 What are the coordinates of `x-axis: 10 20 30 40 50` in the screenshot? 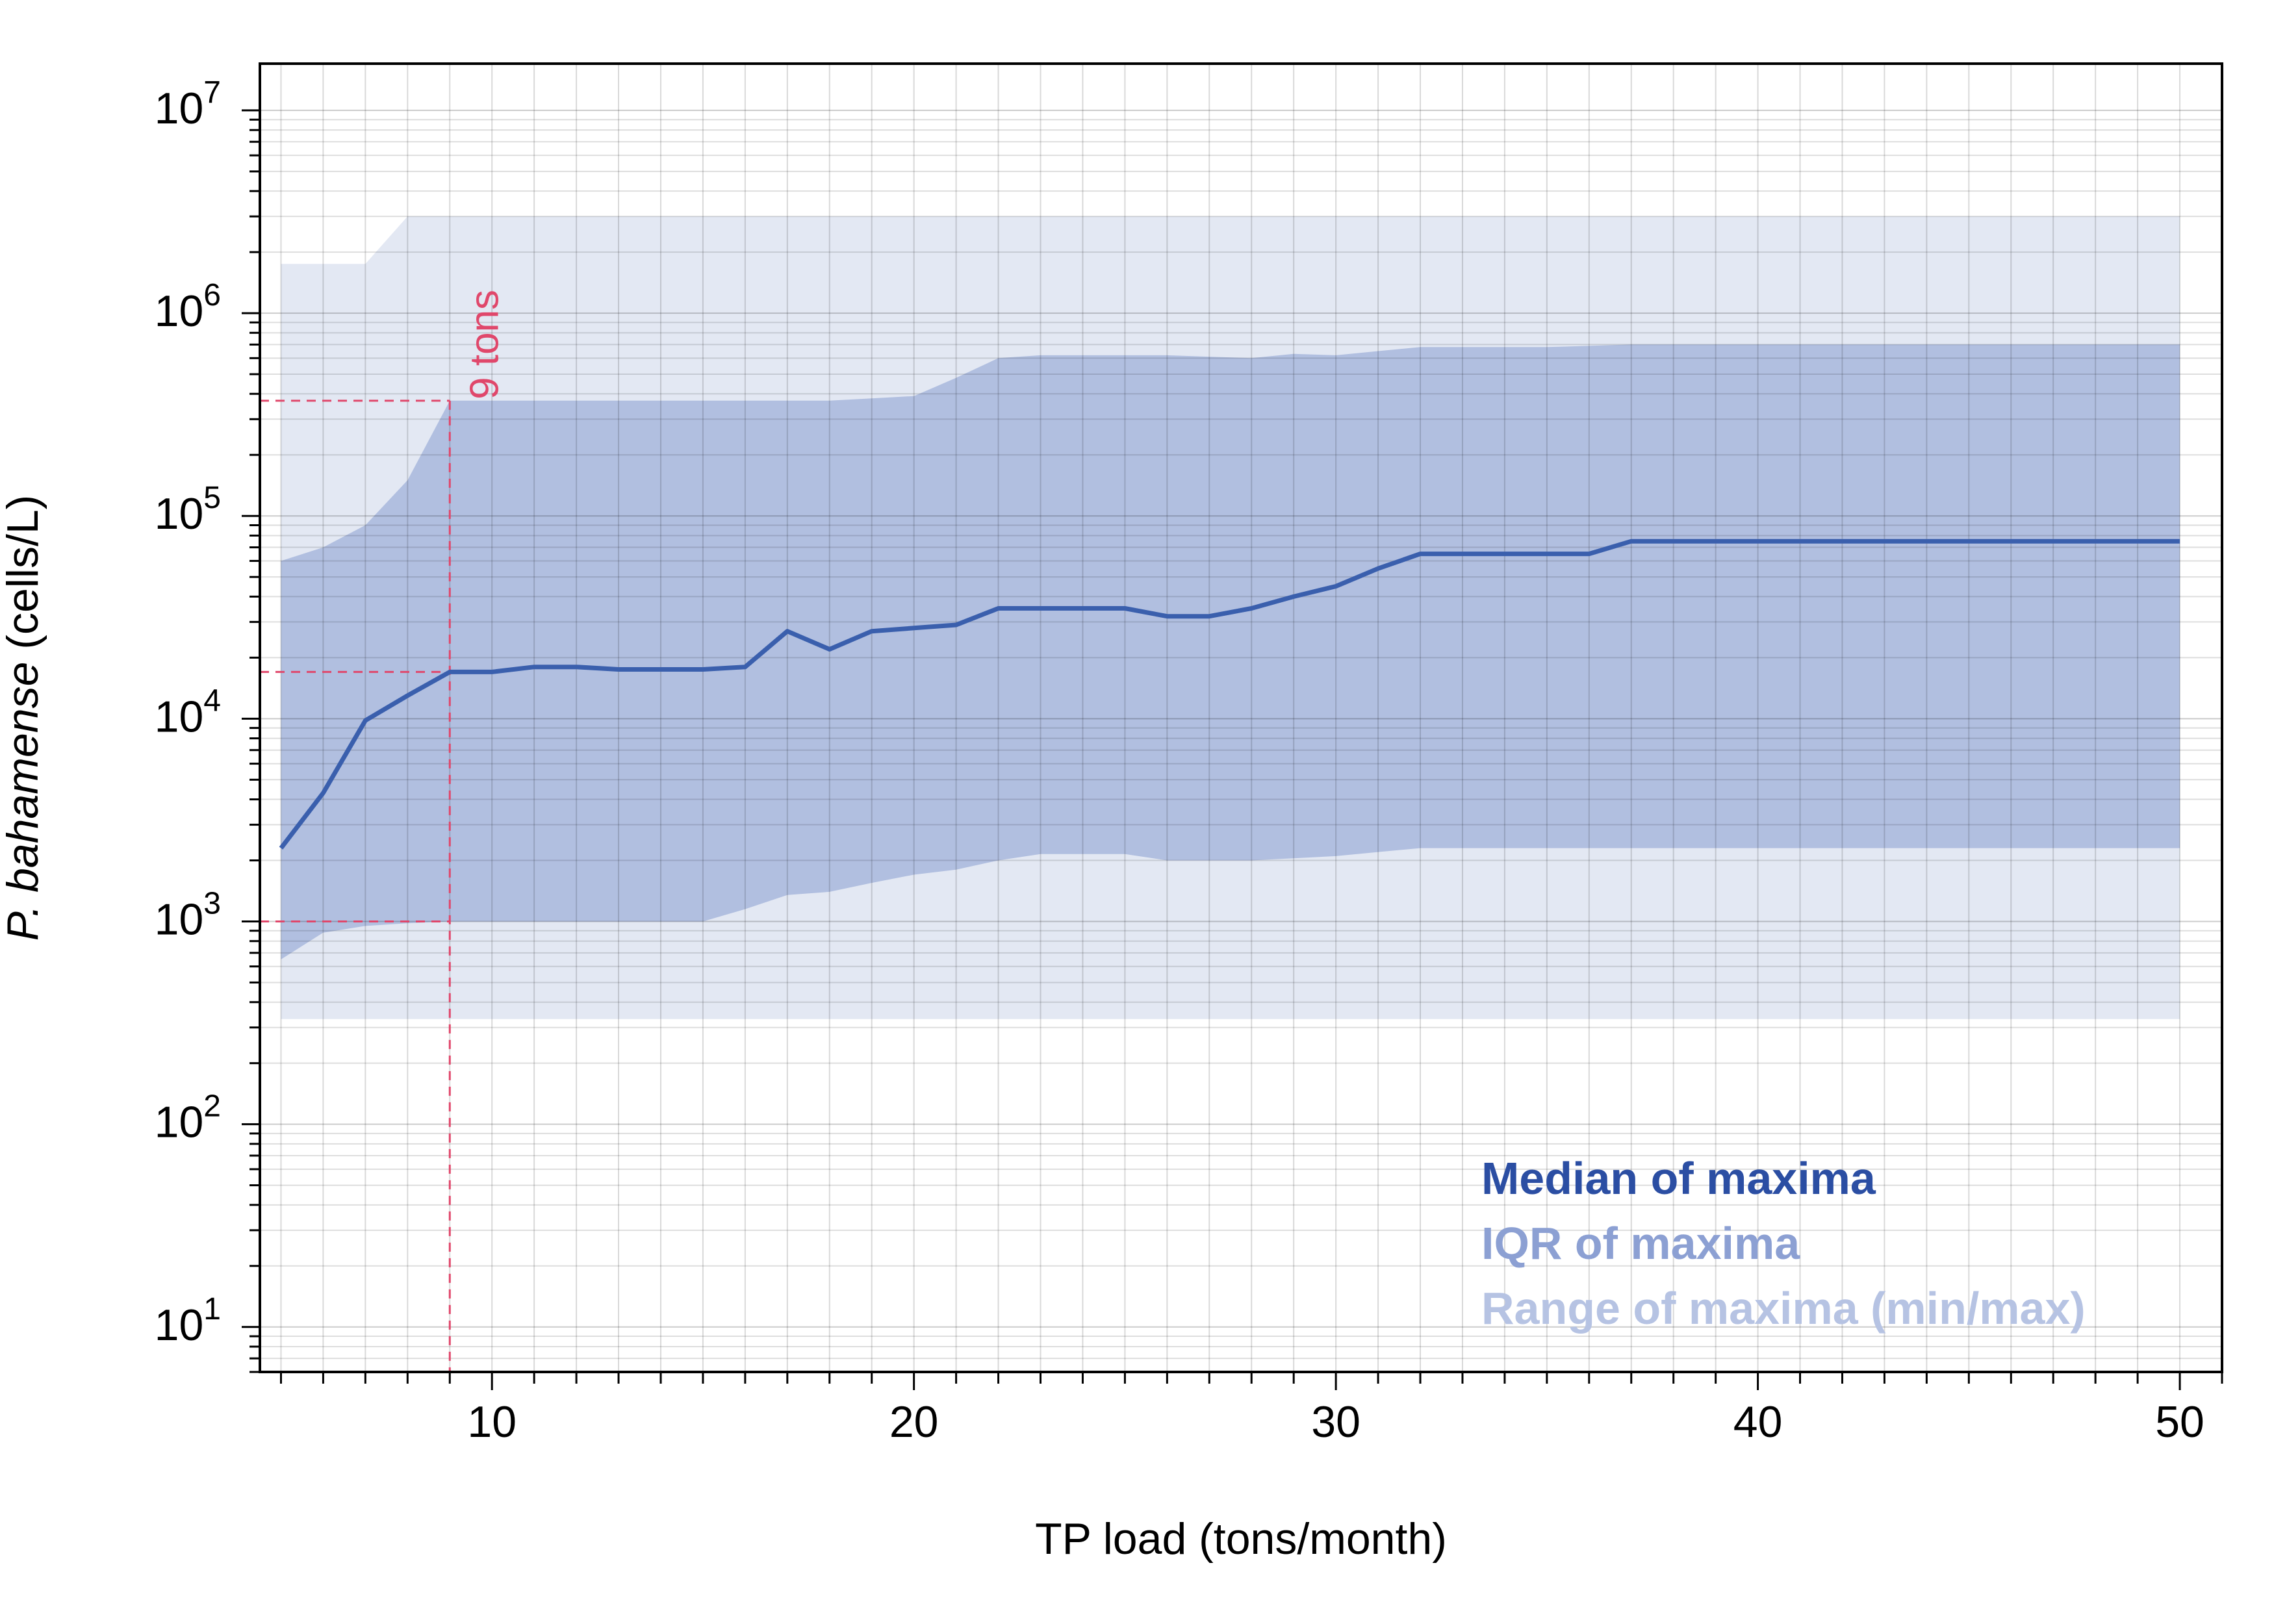 It's located at (1251, 1409).